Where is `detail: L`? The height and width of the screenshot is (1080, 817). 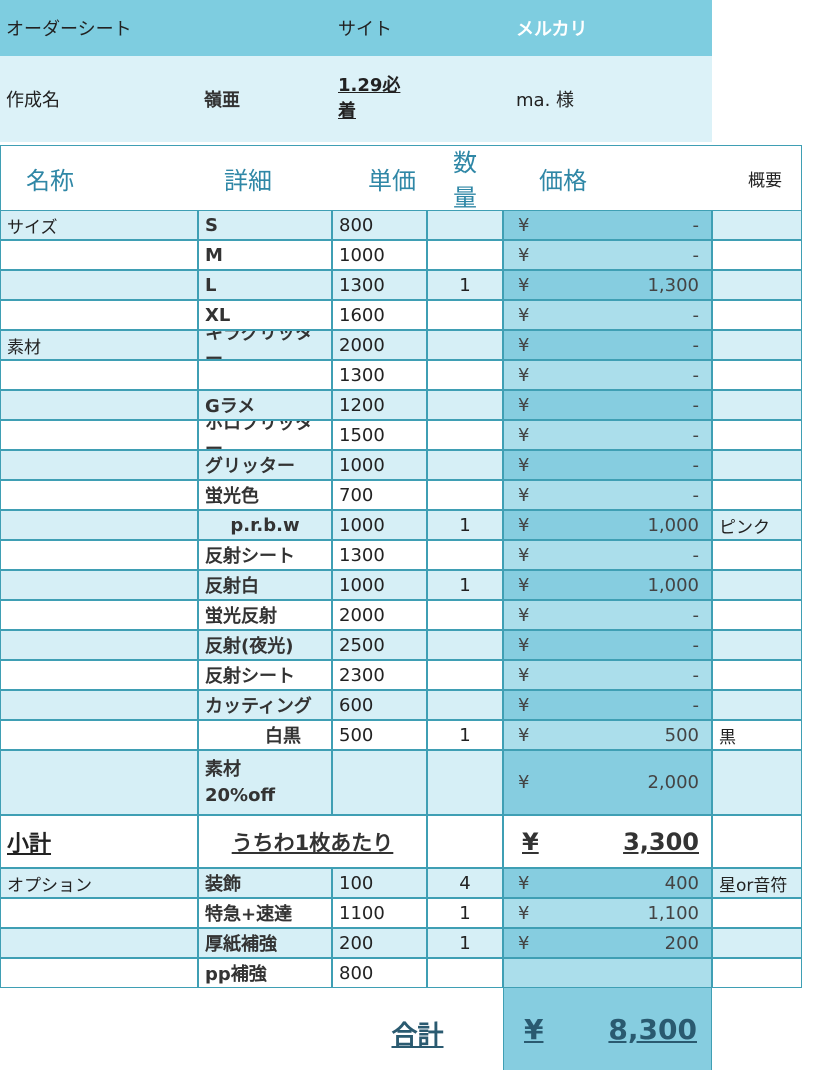 detail: L is located at coordinates (265, 285).